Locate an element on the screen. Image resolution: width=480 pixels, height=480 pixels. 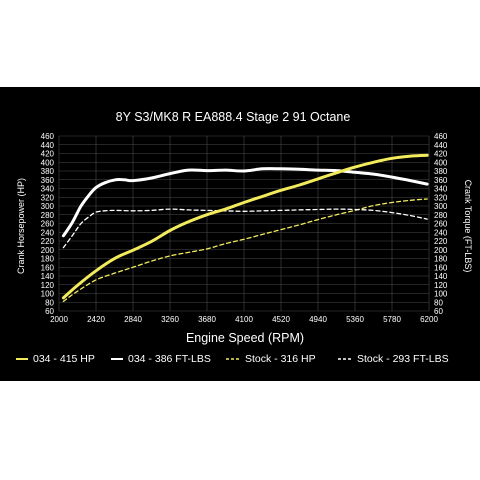
y-tick-label-left: 460 is located at coordinates (48, 136).